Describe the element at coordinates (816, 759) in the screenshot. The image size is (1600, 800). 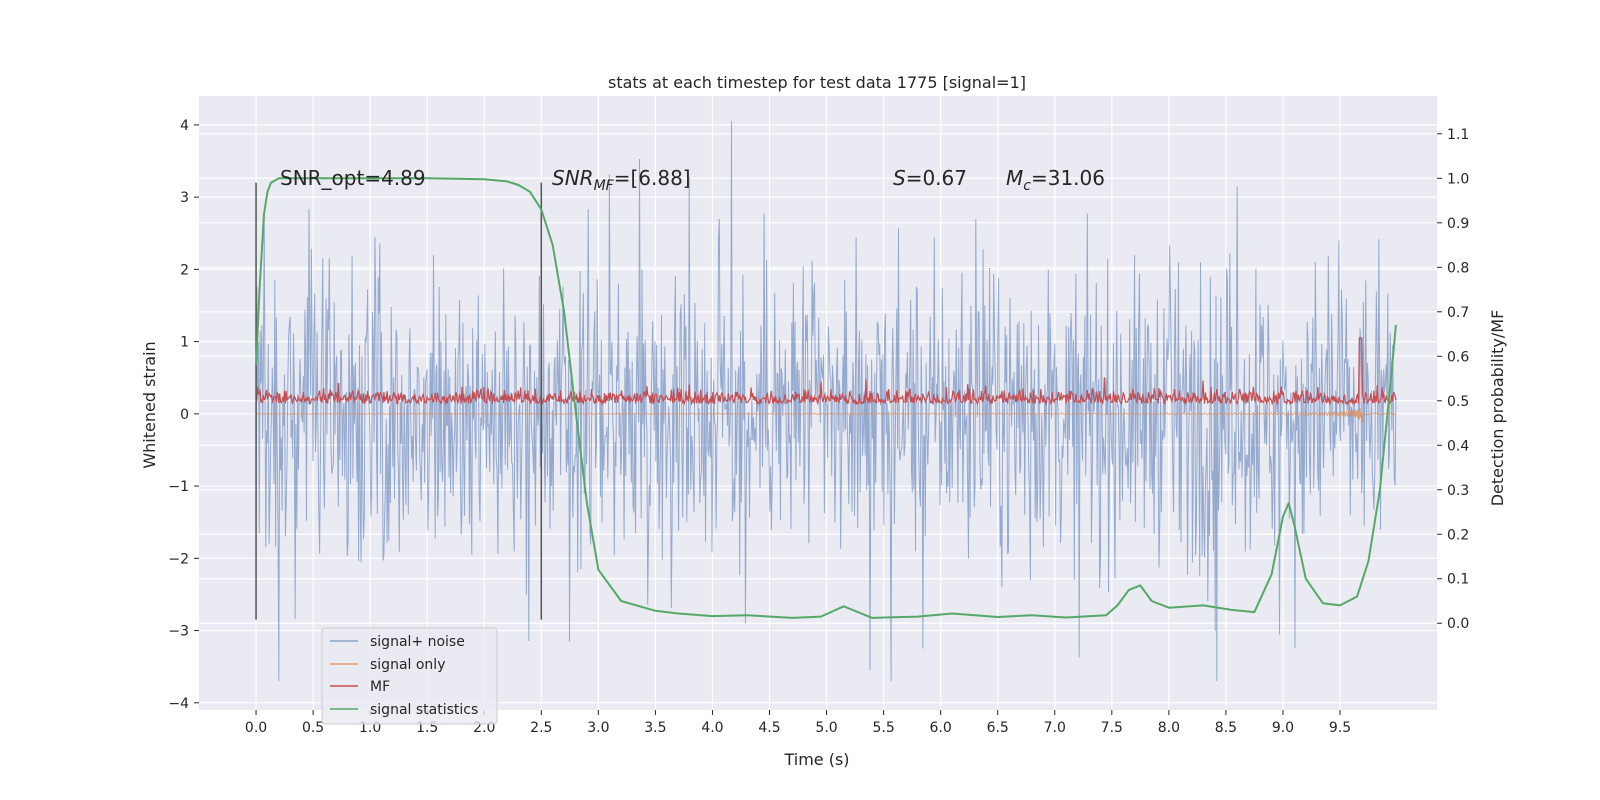
I see `x-axis-label: Time (s)` at that location.